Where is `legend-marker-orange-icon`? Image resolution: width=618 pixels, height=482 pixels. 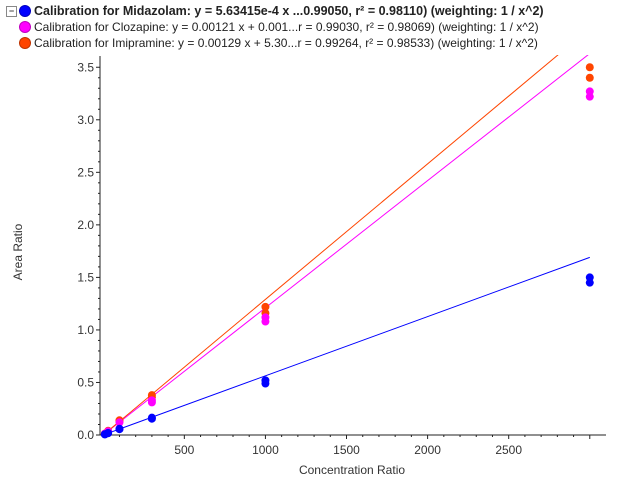
legend-marker-orange-icon is located at coordinates (25, 43).